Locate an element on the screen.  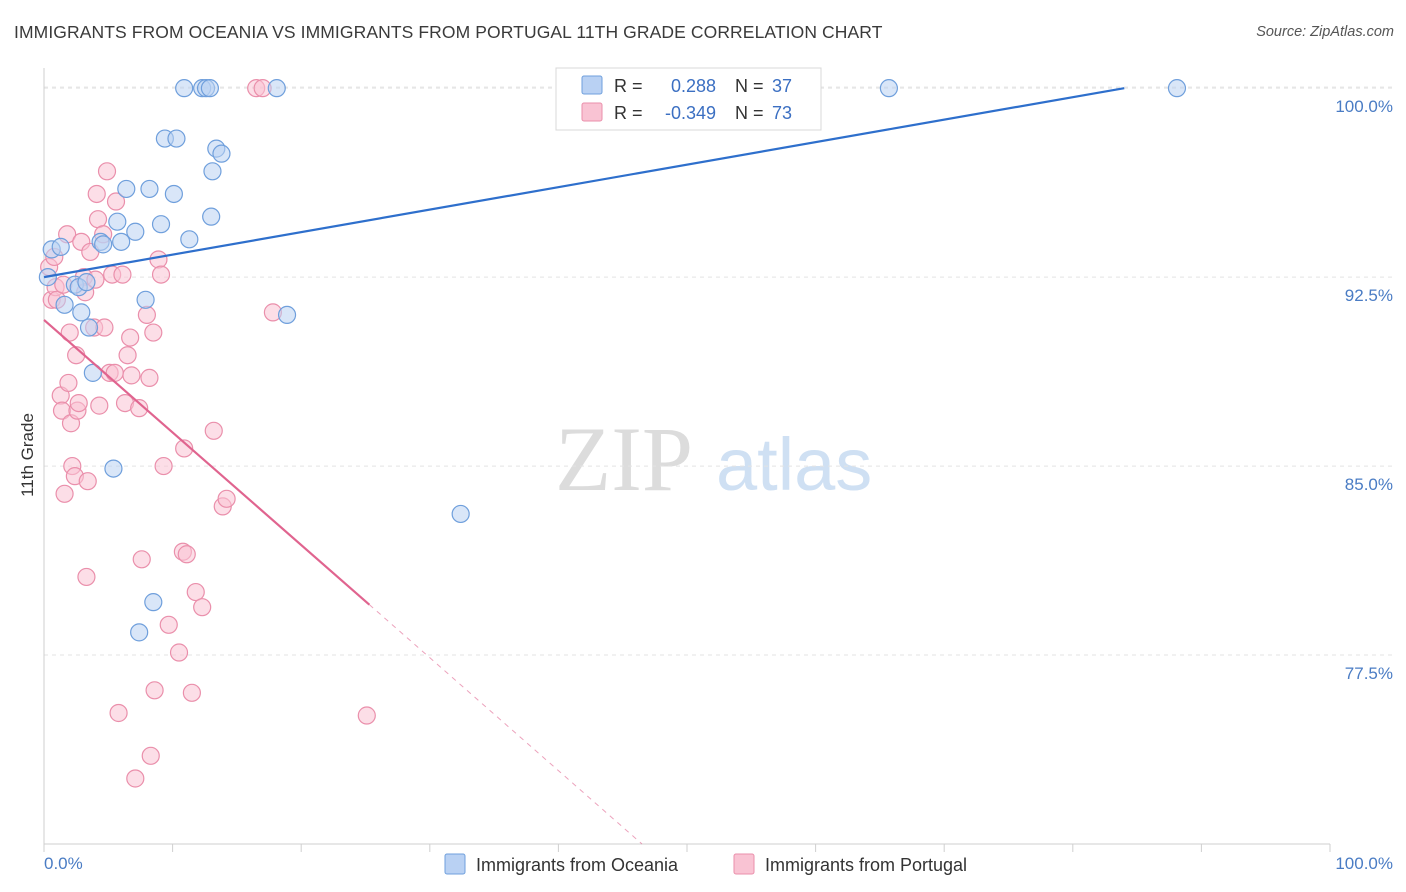
legend-r-label-oceania: R = is located at coordinates (628, 86).